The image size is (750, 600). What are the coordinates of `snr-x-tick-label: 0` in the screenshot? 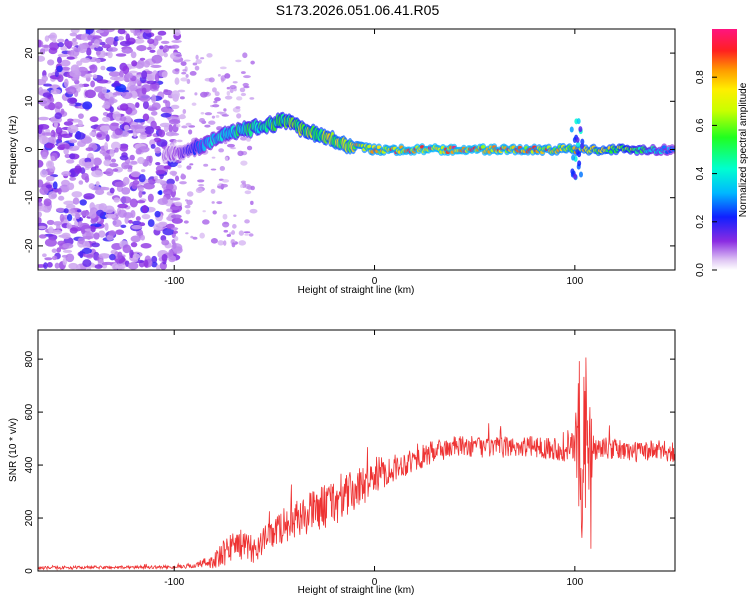 It's located at (375, 582).